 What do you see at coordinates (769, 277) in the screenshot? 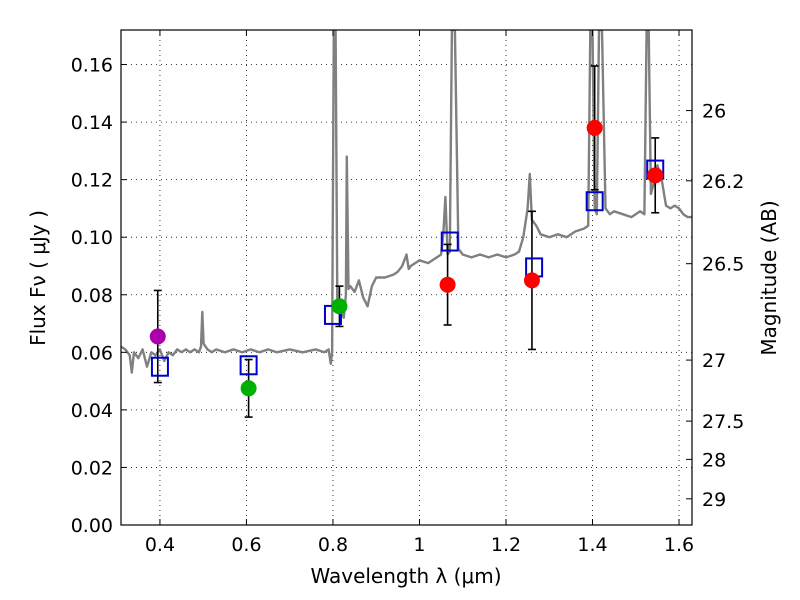
I see `right-axis-title: Magnitude (AB)` at bounding box center [769, 277].